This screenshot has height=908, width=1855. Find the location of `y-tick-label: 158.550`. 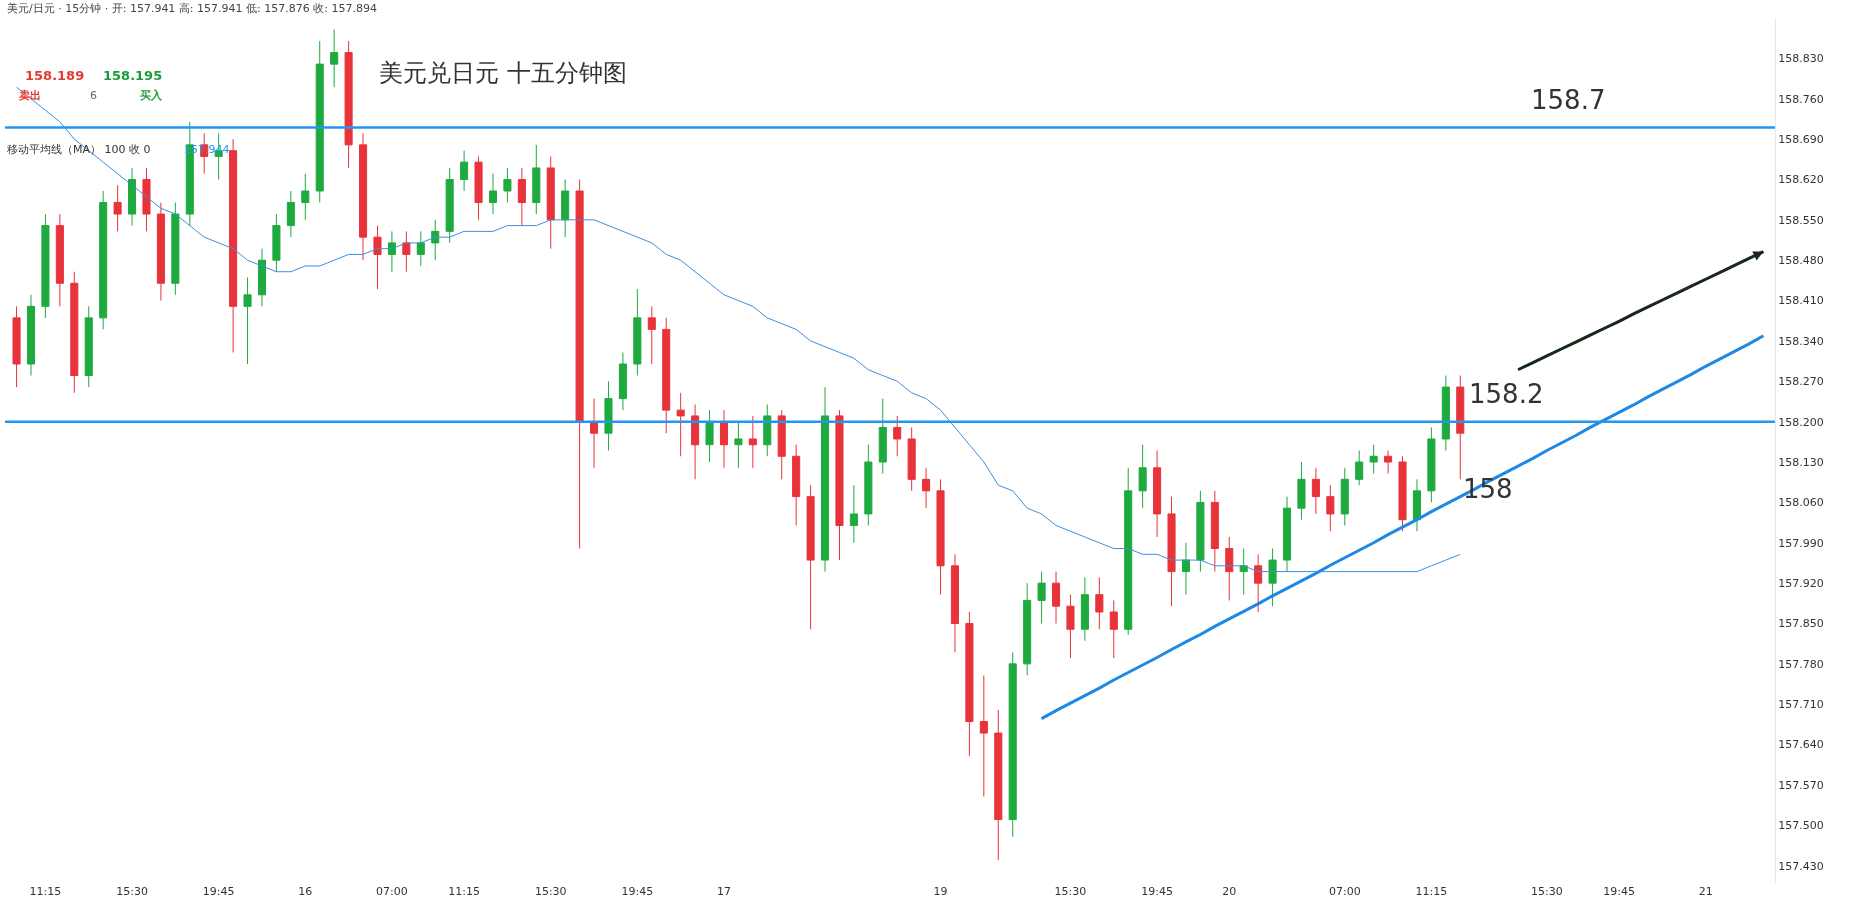

y-tick-label: 158.550 is located at coordinates (1801, 220).